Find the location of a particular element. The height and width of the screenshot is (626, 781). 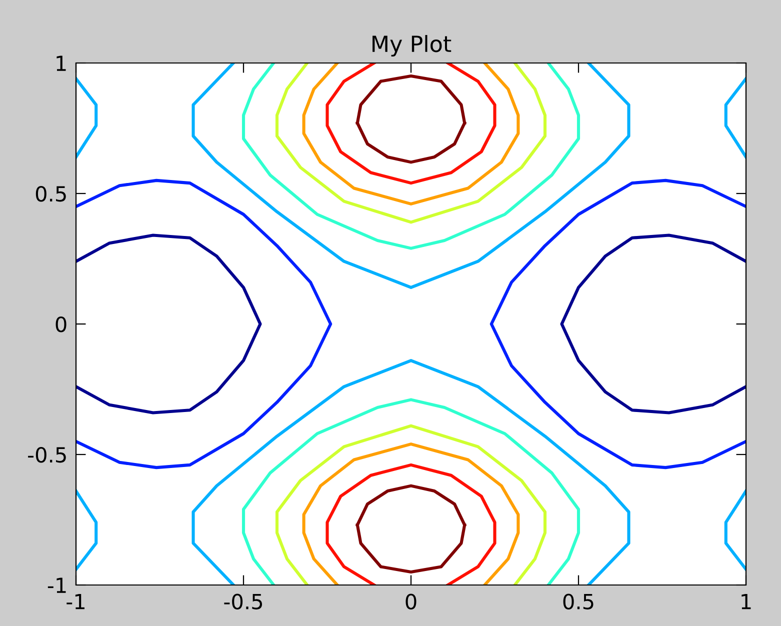

y-tick-label: 0.5 is located at coordinates (51, 194).